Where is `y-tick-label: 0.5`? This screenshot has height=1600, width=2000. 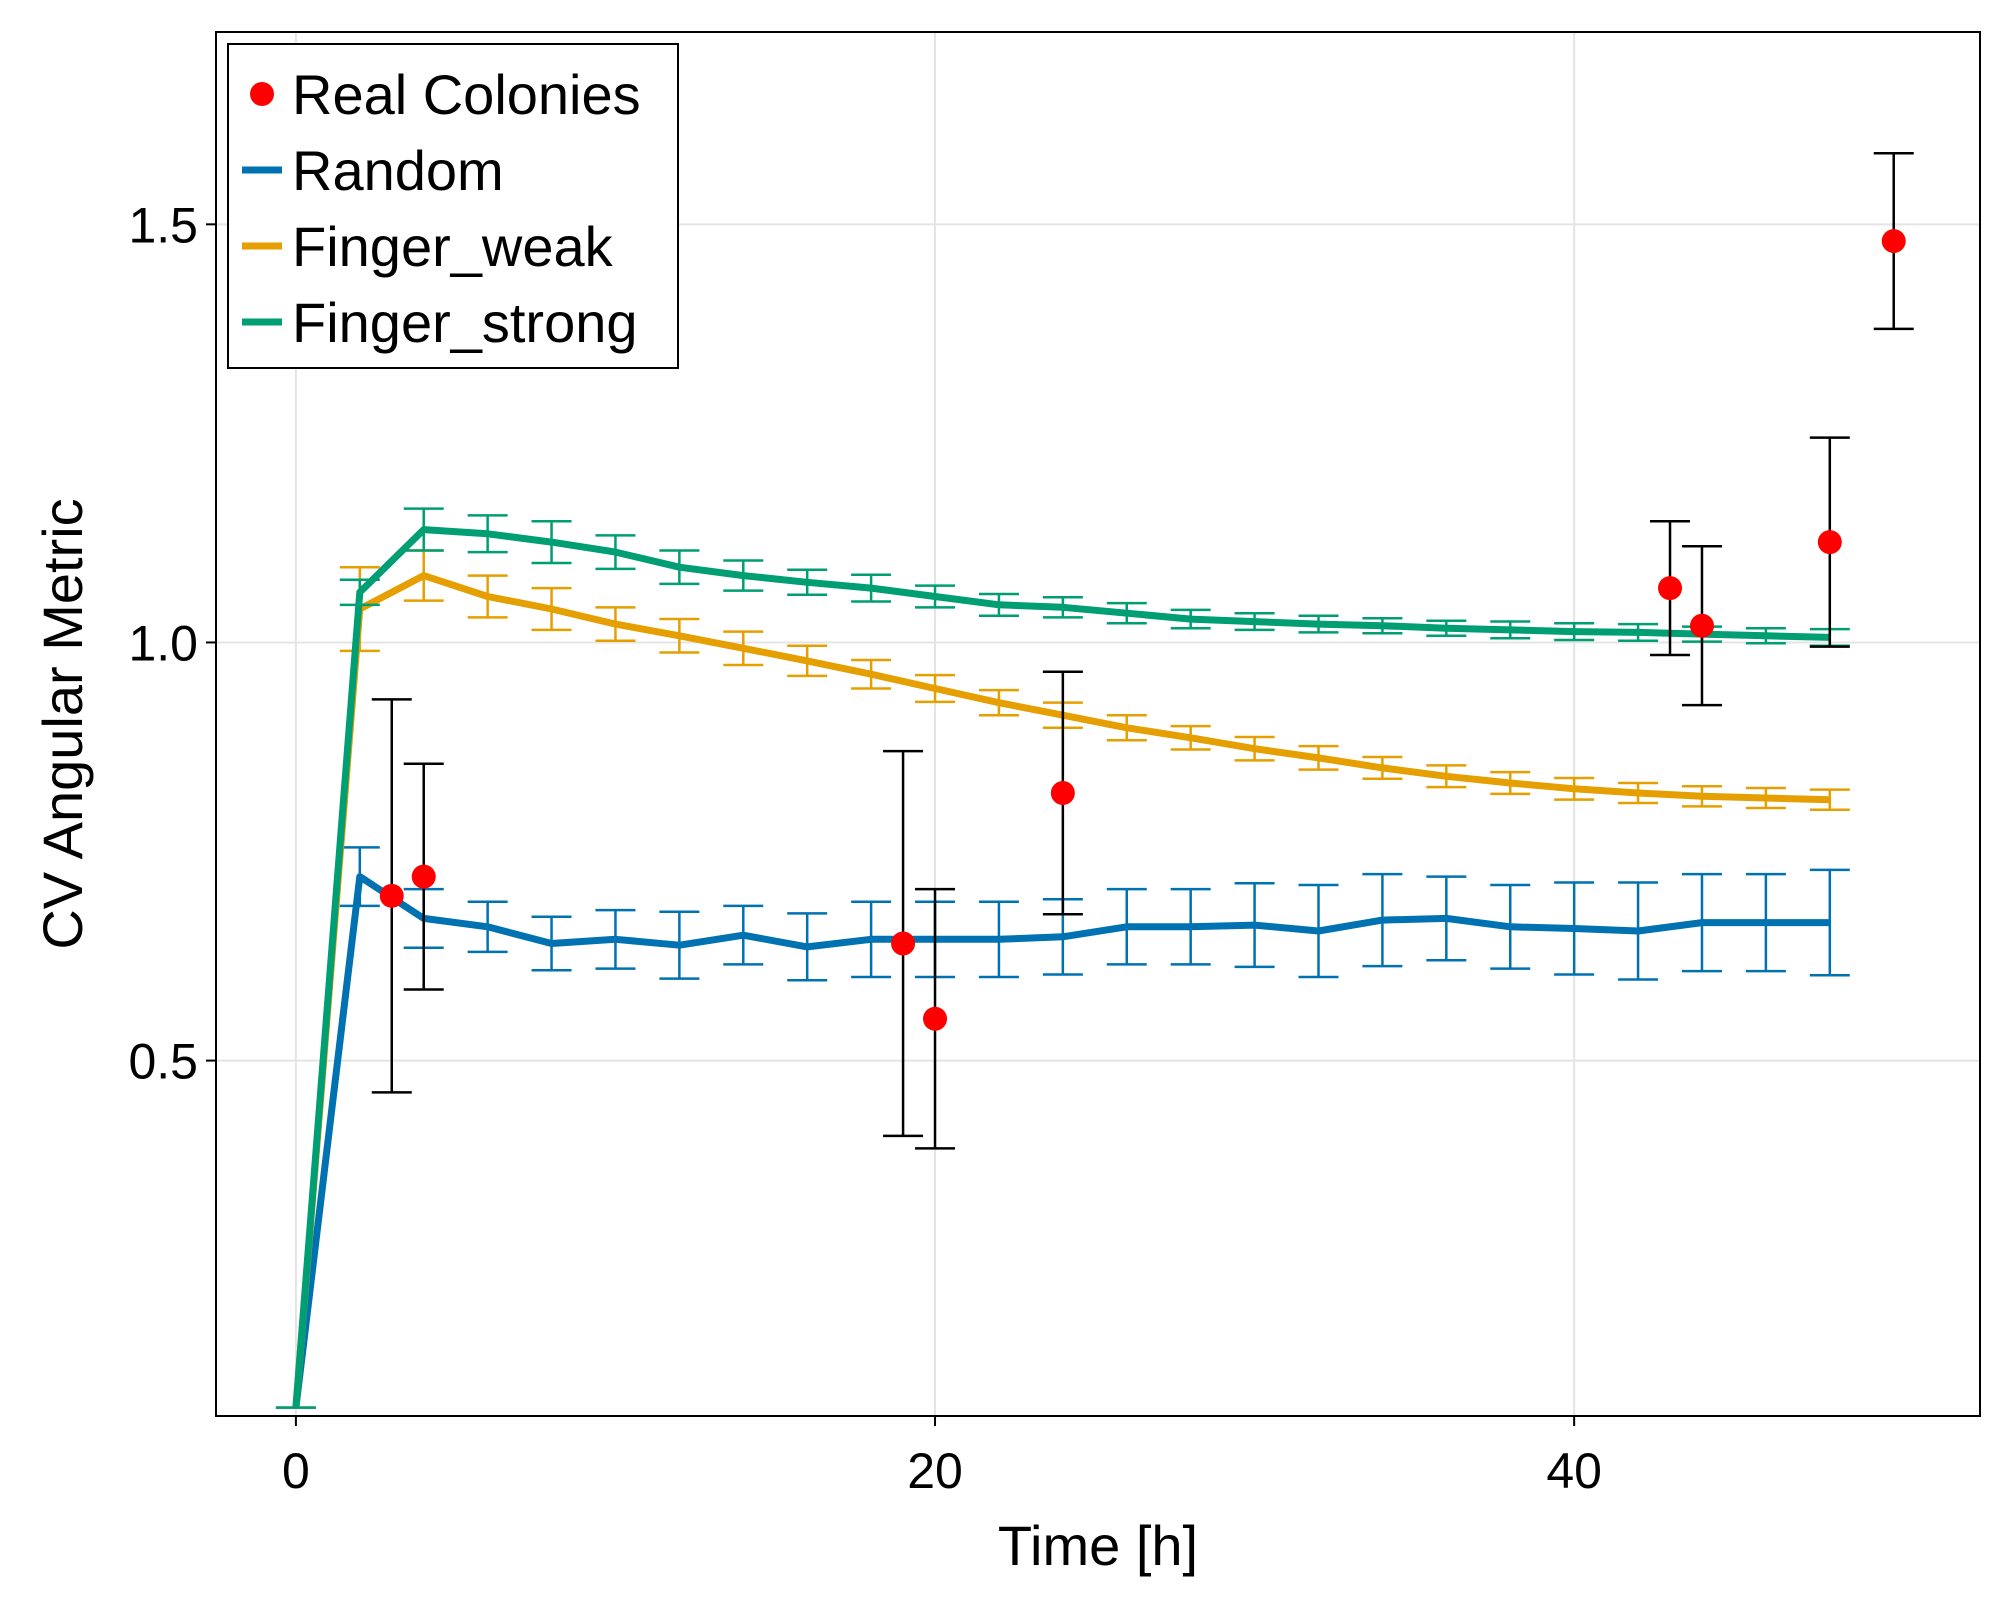
y-tick-label: 0.5 is located at coordinates (163, 1062).